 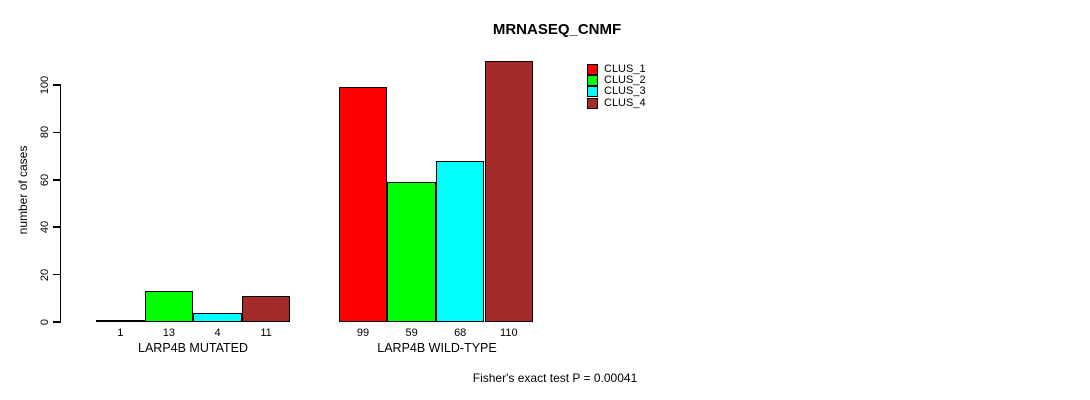 What do you see at coordinates (45, 322) in the screenshot?
I see `y-tick-label: 0` at bounding box center [45, 322].